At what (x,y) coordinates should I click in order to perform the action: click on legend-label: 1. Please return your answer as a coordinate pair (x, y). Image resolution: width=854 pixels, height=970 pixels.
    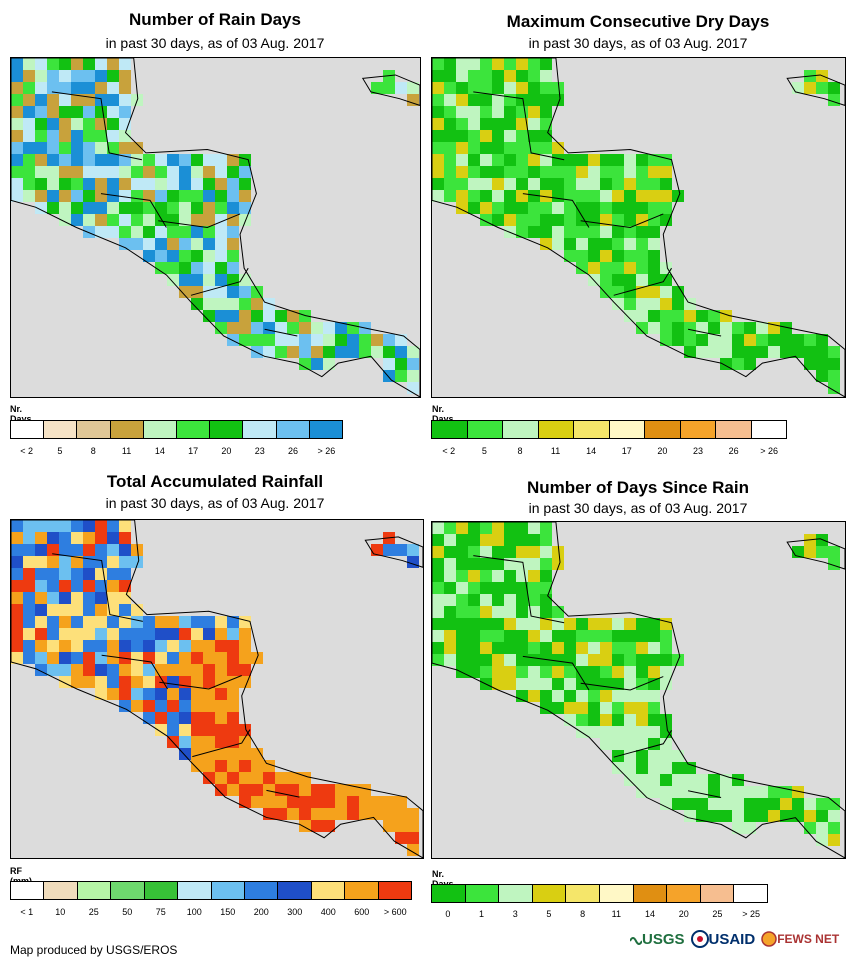
    Looking at the image, I should click on (482, 914).